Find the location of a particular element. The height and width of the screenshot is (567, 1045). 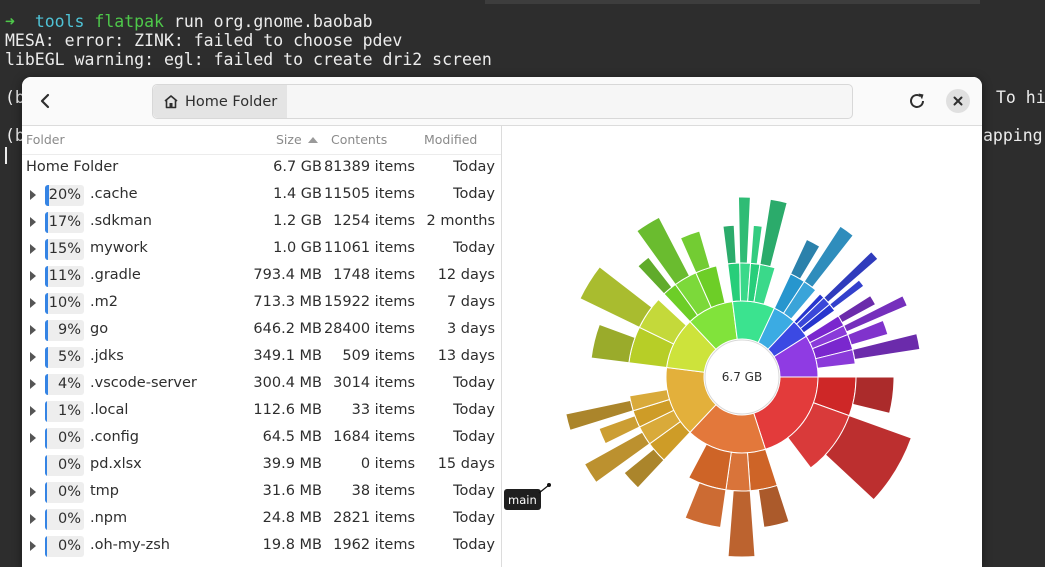

root-row: Home Folder 6.7 GB 81389 items Today is located at coordinates (261, 168).